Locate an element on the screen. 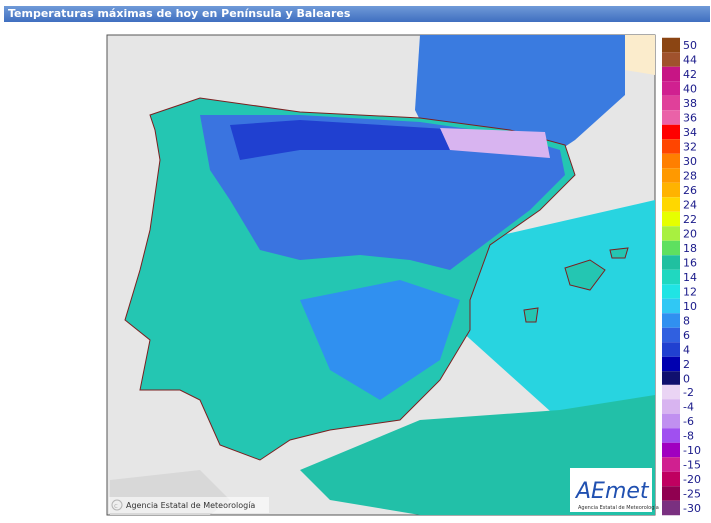 The width and height of the screenshot is (711, 523). legend-label: -20 is located at coordinates (692, 479).